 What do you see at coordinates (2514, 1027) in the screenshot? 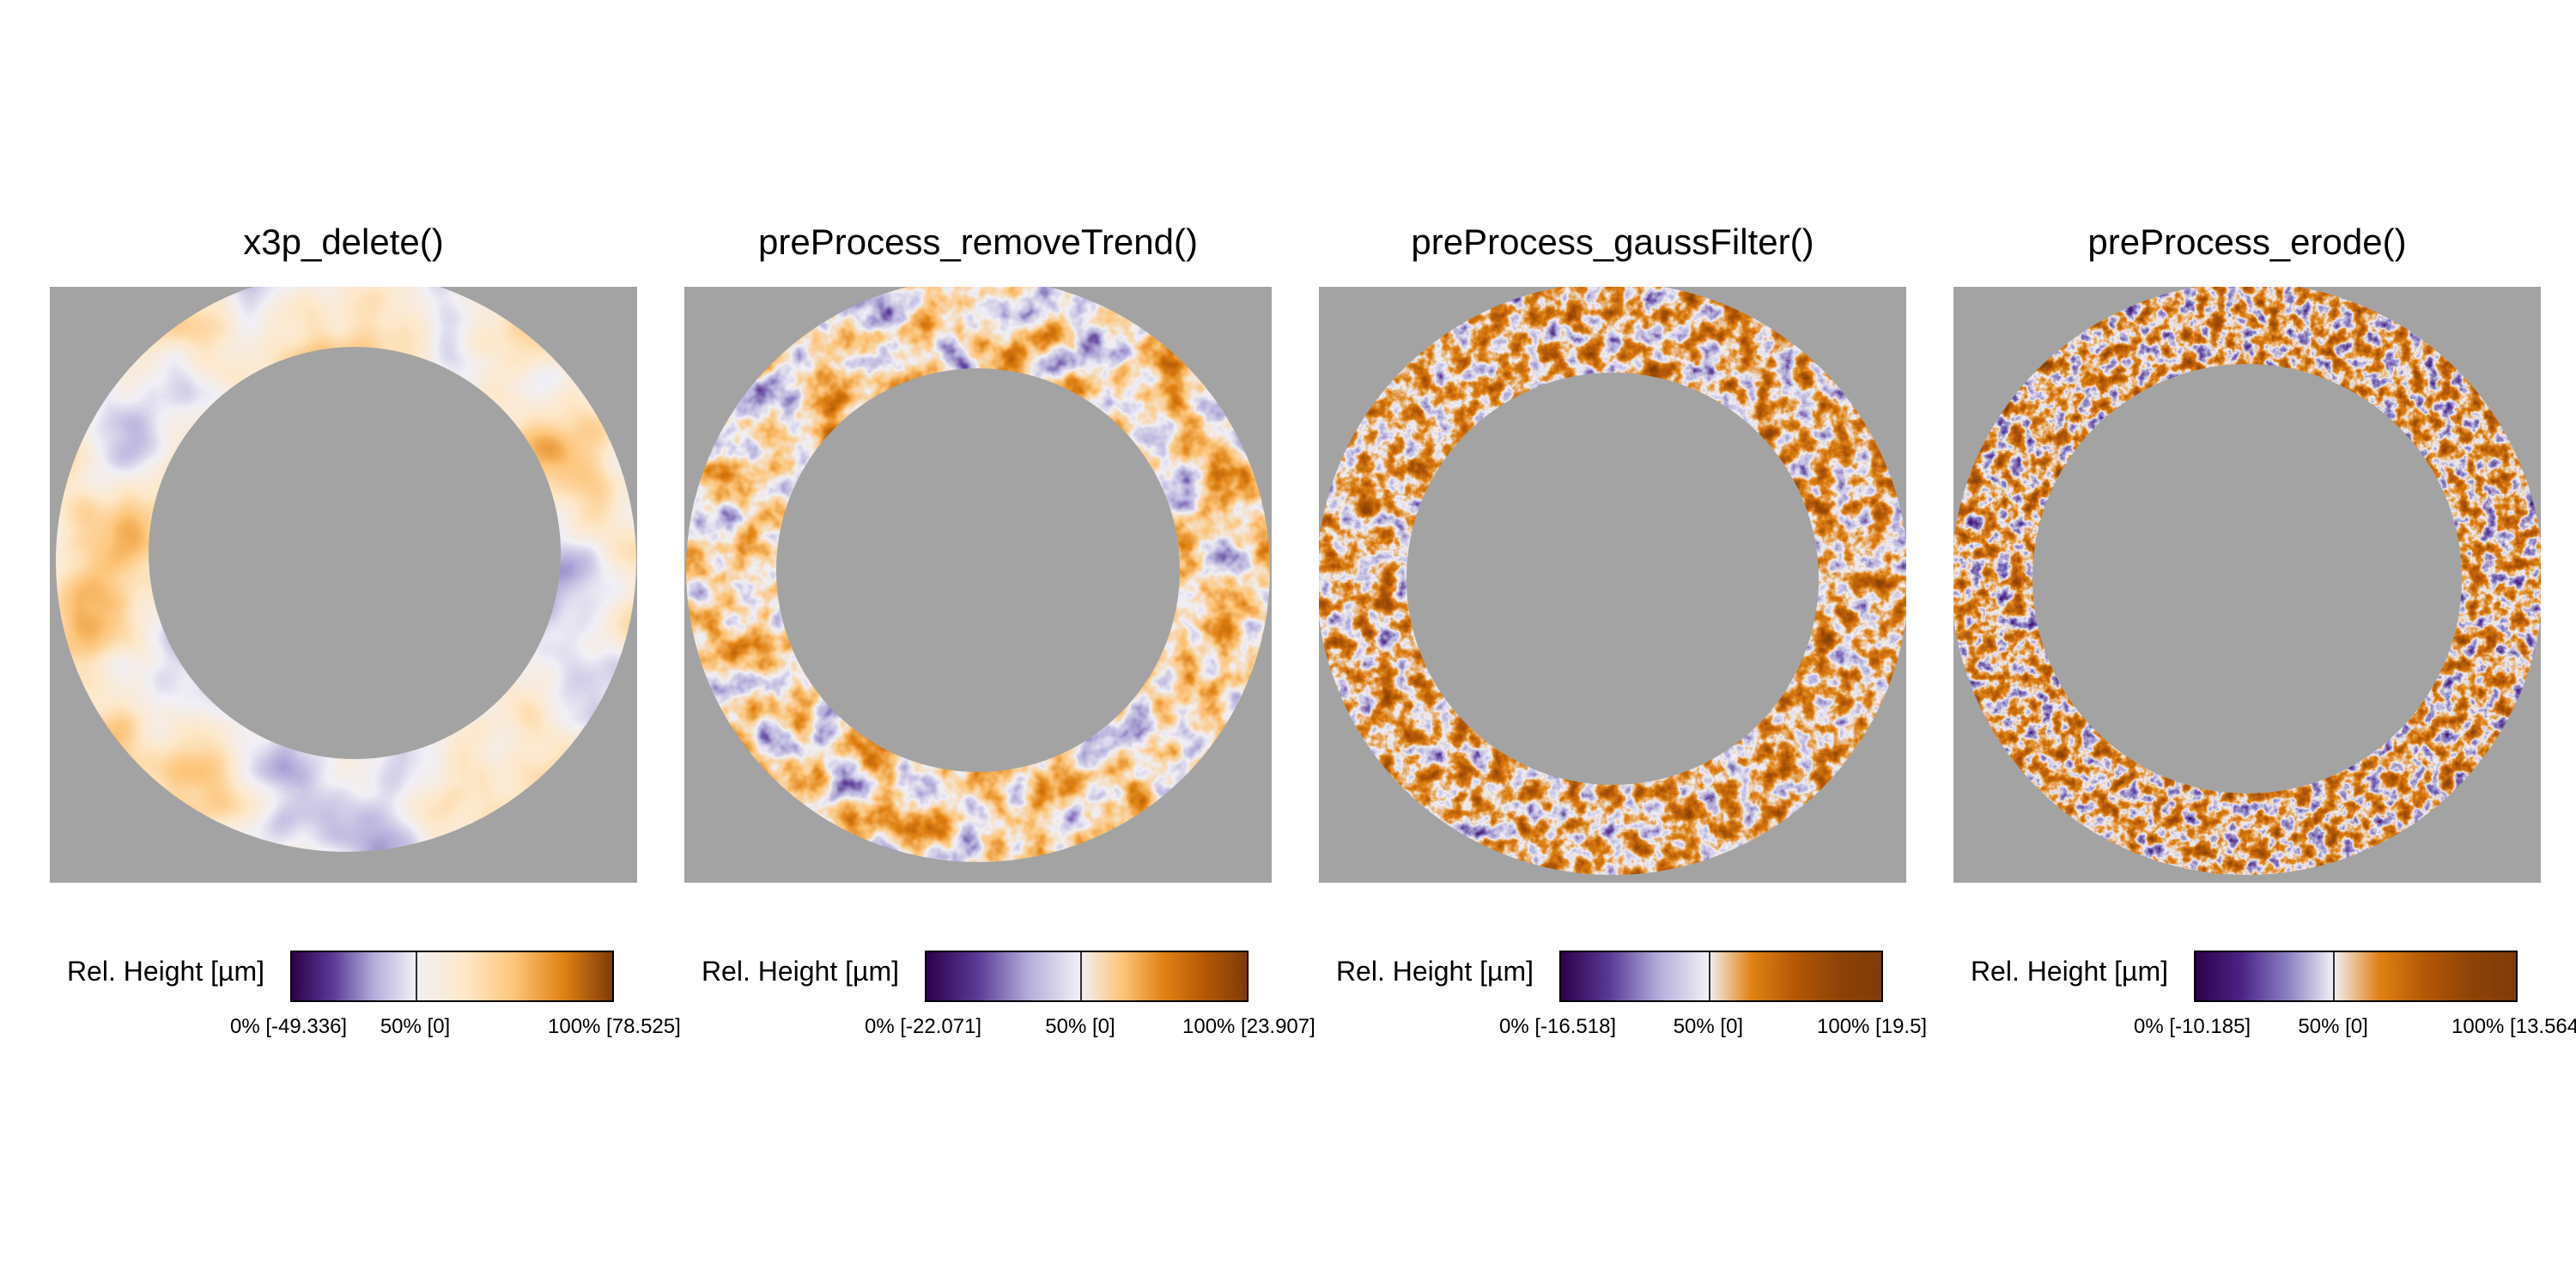
I see `colorbar-max-label: 100% [13.564` at bounding box center [2514, 1027].